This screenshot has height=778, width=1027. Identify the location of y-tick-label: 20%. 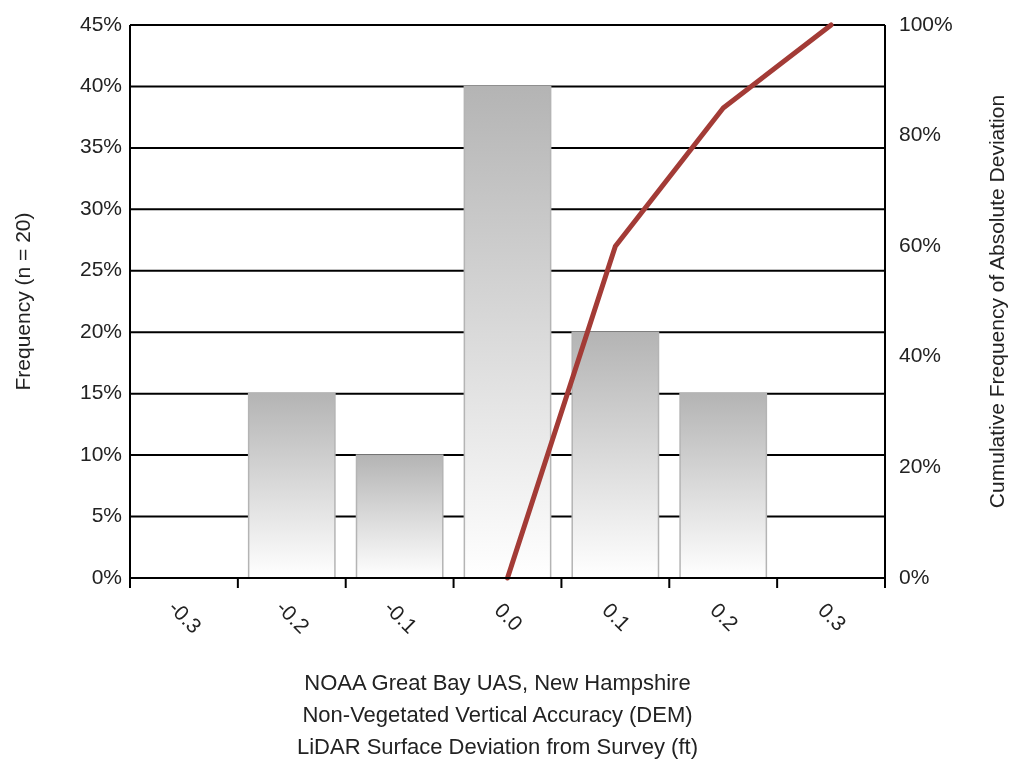
(100, 330).